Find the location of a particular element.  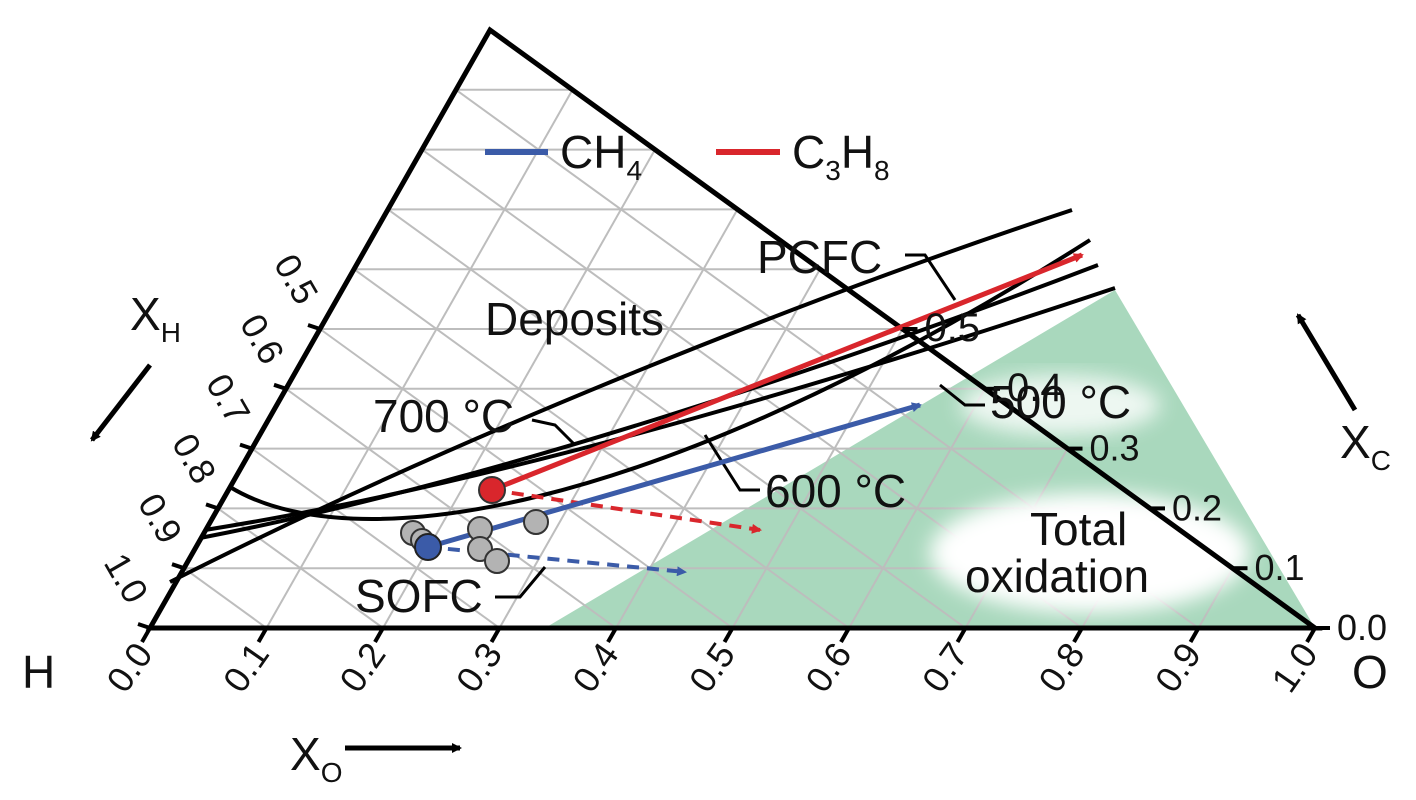

total-oxidation-label-2: oxidation is located at coordinates (1057, 576).